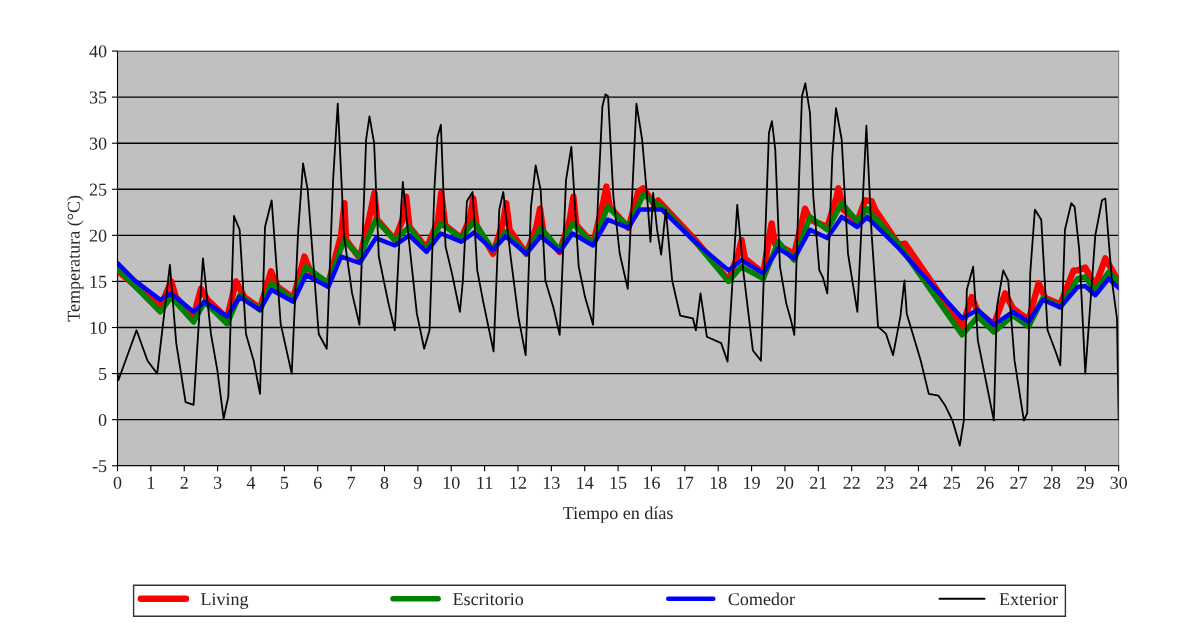  Describe the element at coordinates (851, 482) in the screenshot. I see `x-tick-label: 22` at that location.